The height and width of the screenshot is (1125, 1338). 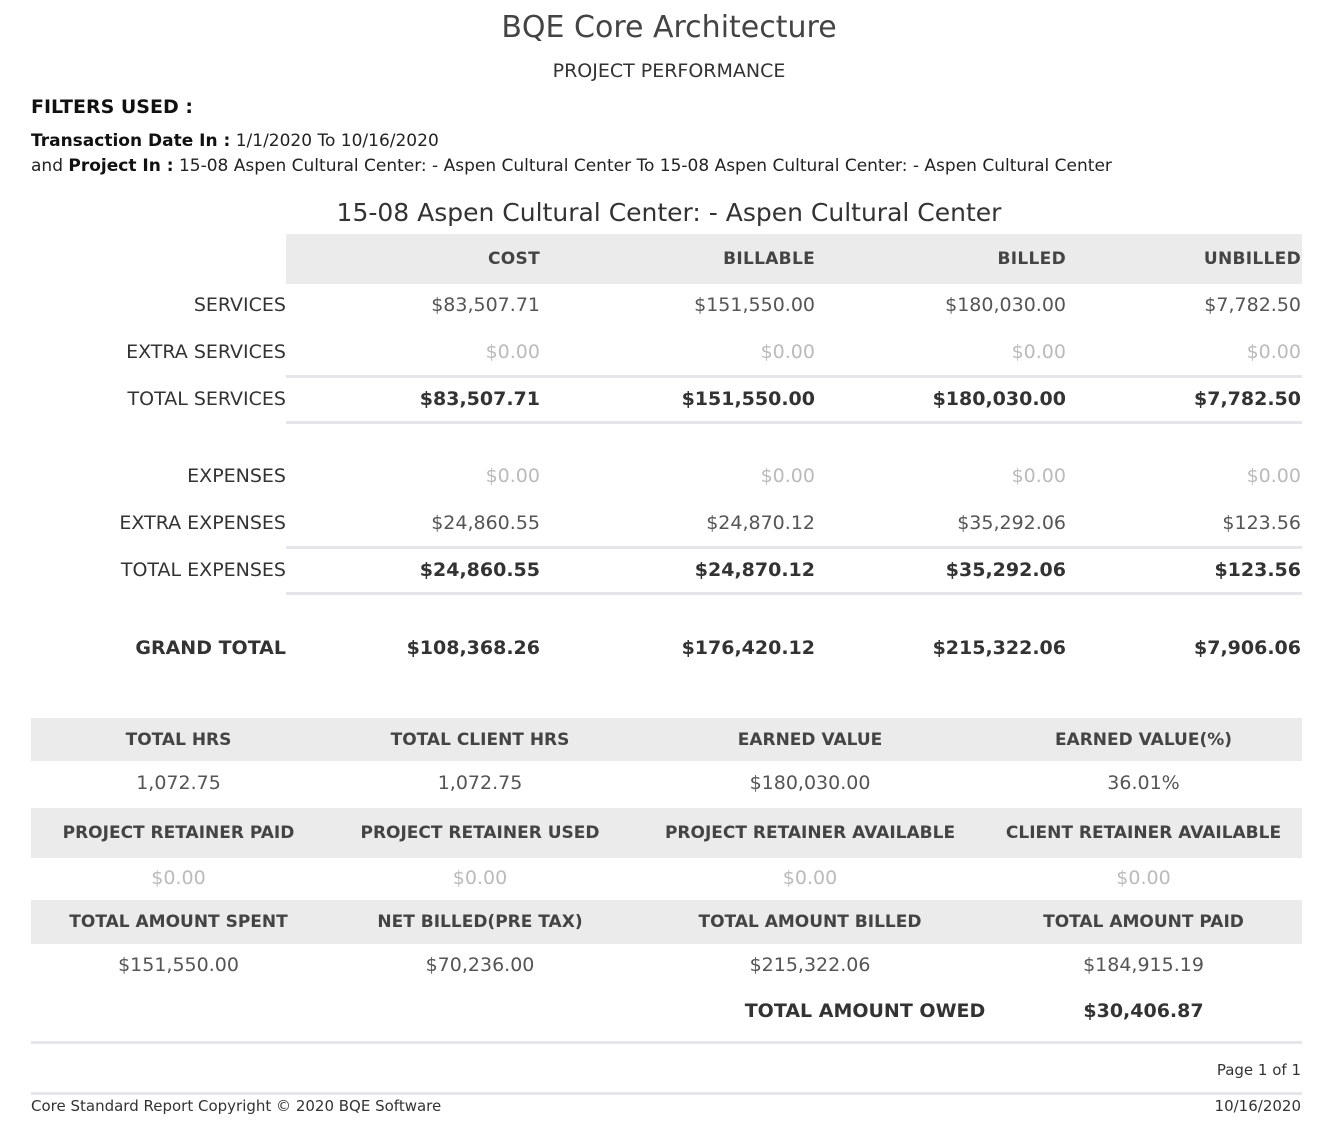 I want to click on stat-label-client-retainer-available: CLIENT RETAINER AVAILABLE, so click(x=1143, y=833).